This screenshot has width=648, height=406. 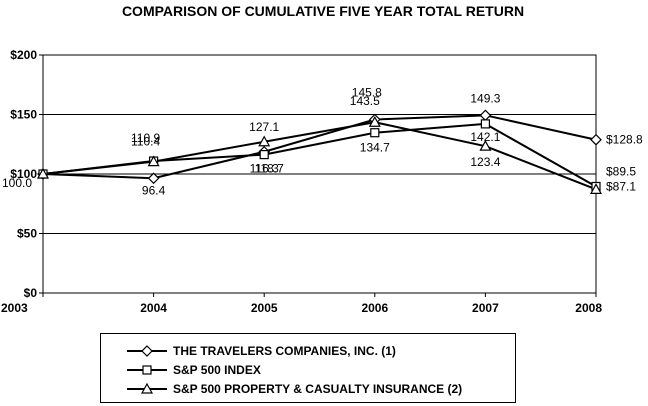 What do you see at coordinates (17, 183) in the screenshot?
I see `data-label-travelers: 100.0` at bounding box center [17, 183].